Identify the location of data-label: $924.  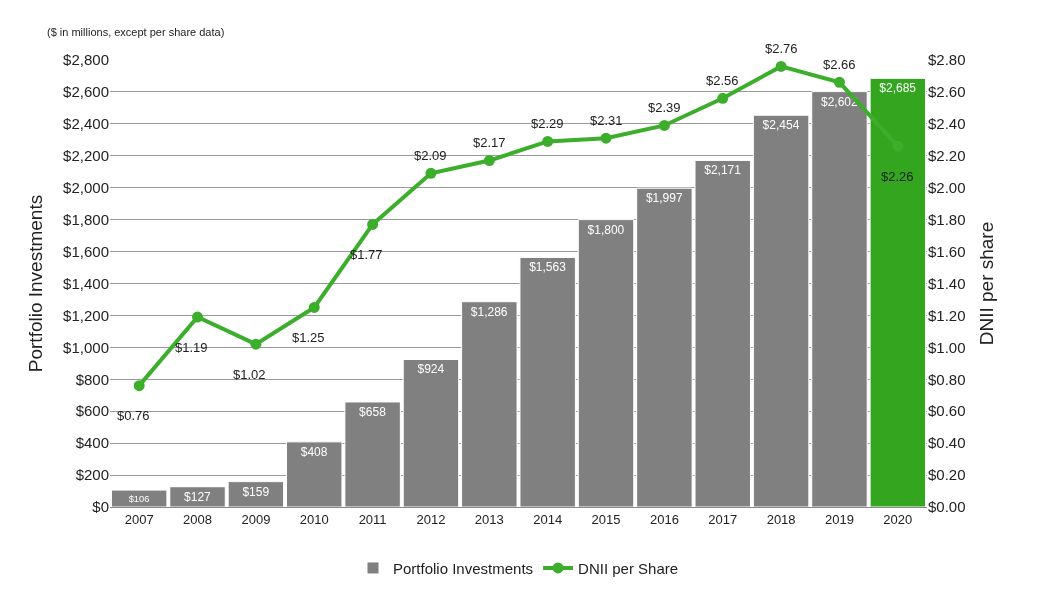
(431, 369).